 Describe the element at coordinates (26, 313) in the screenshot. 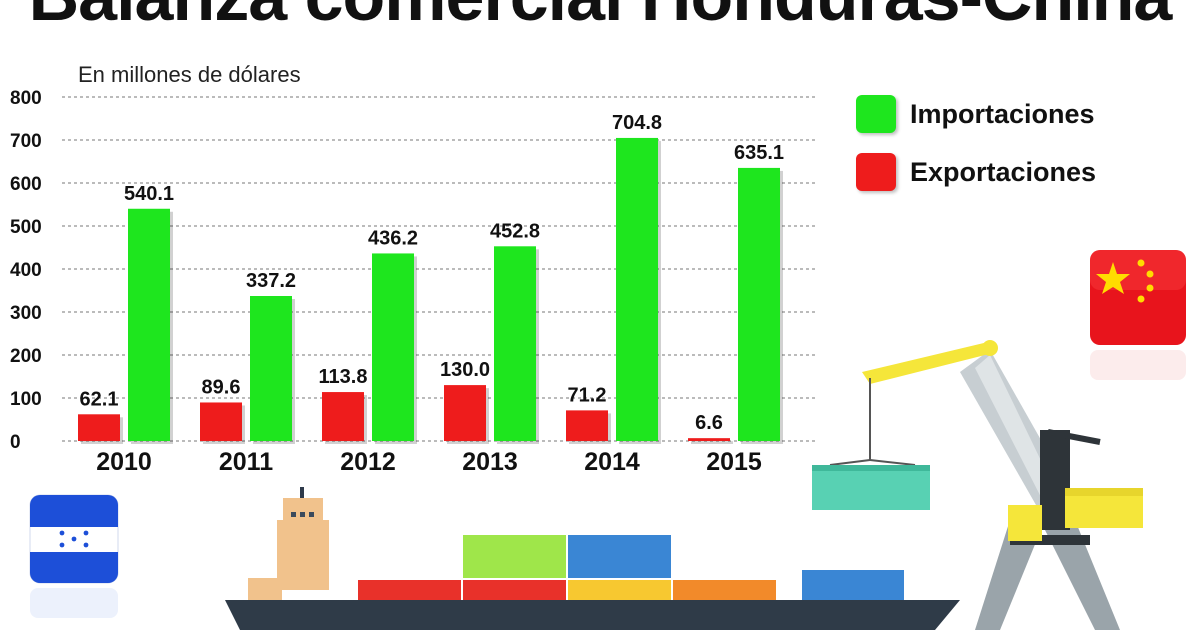

I see `y-tick-label: 300` at that location.